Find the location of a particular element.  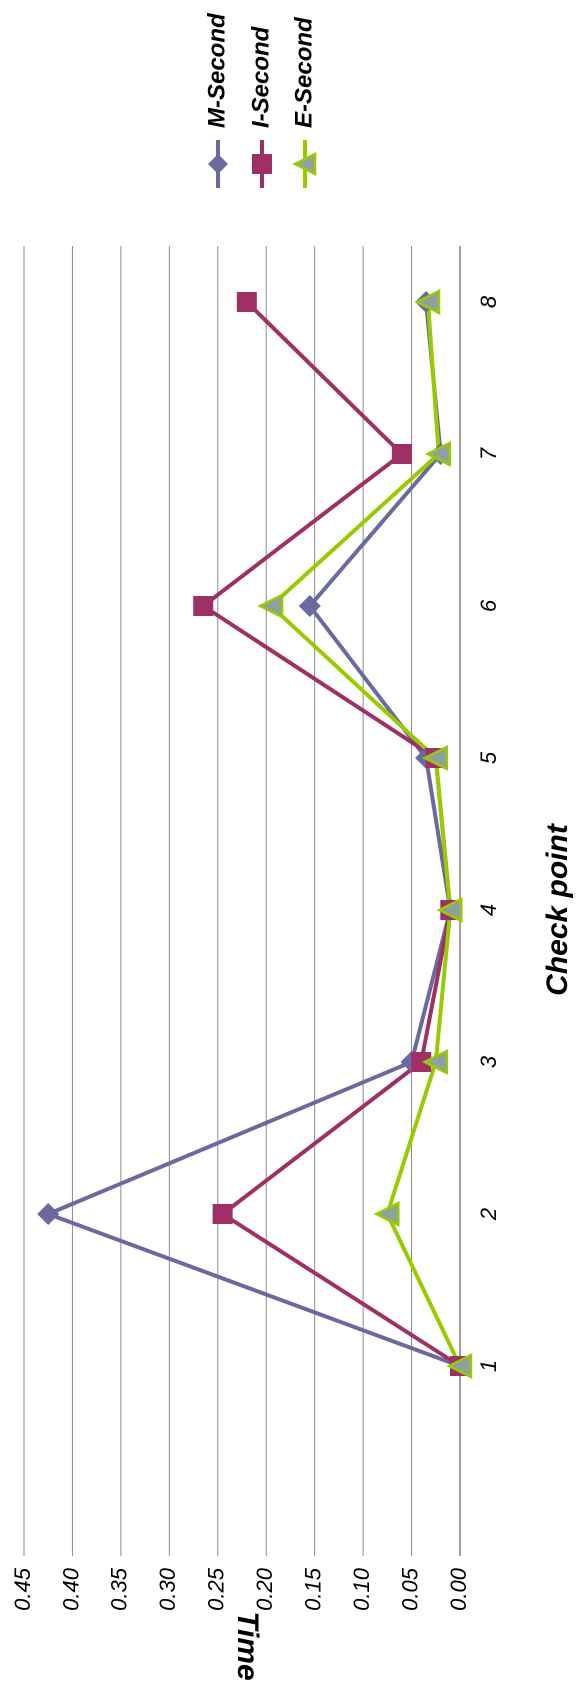

x-tick-labels: 1 2 3 4 5 6 7 8 is located at coordinates (488, 833).